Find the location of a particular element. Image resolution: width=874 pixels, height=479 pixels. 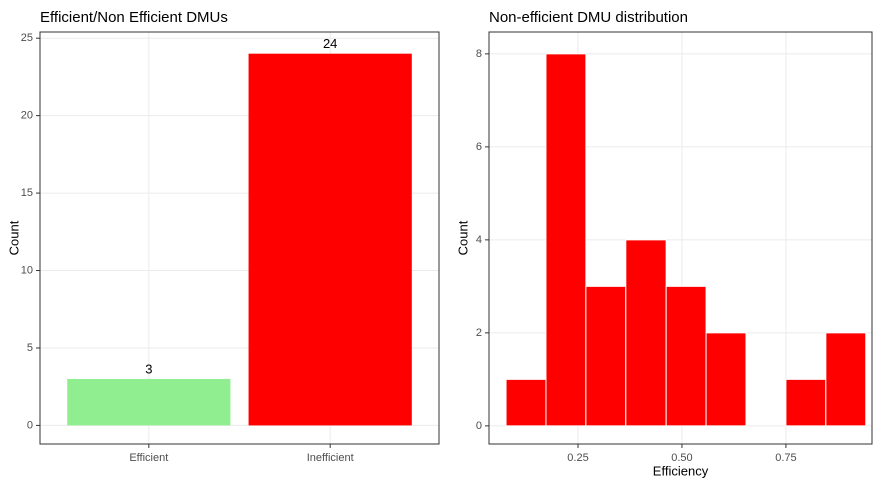

y-tick-label: 15 is located at coordinates (27, 193).